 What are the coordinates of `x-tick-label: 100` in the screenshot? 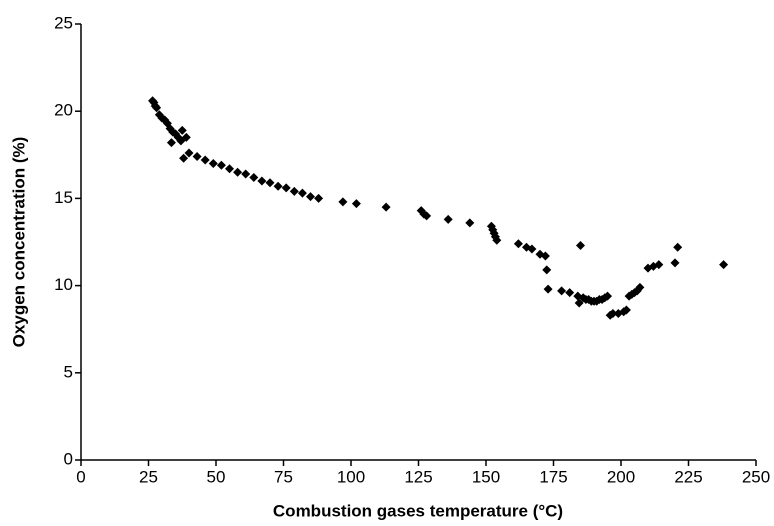 It's located at (351, 476).